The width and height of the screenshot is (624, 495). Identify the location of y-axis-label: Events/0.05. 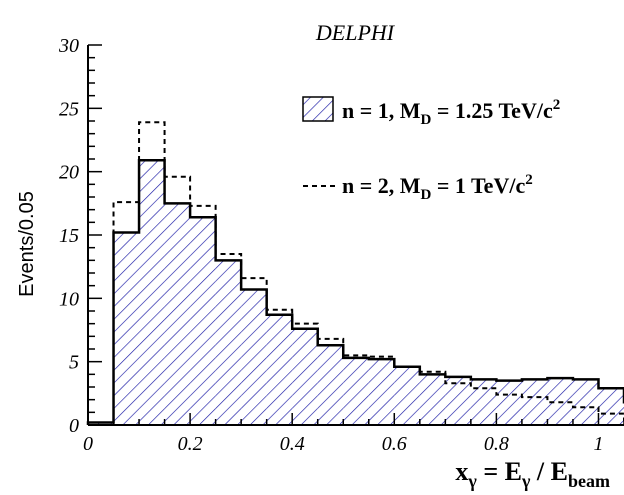
(27, 244).